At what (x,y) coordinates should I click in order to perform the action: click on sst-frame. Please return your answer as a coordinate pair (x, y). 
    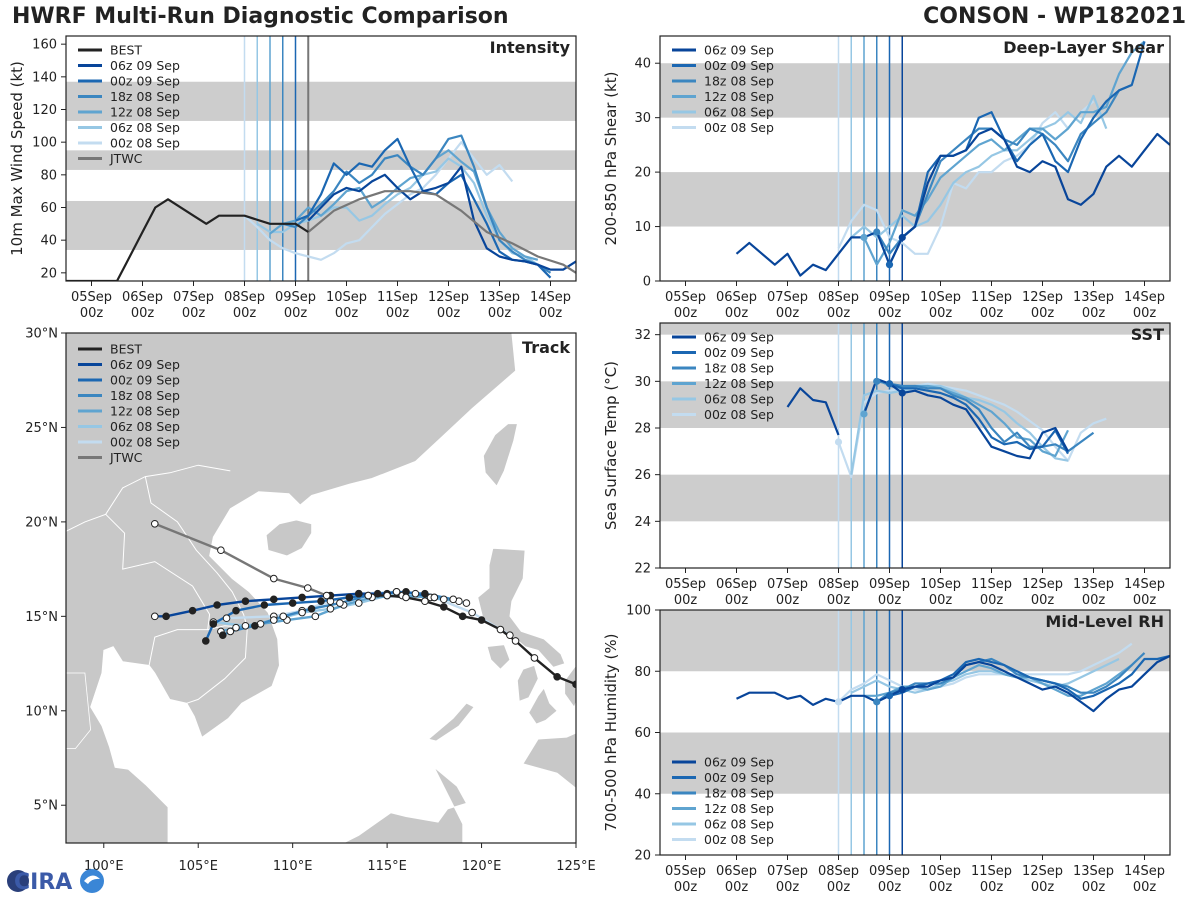
    Looking at the image, I should click on (915, 445).